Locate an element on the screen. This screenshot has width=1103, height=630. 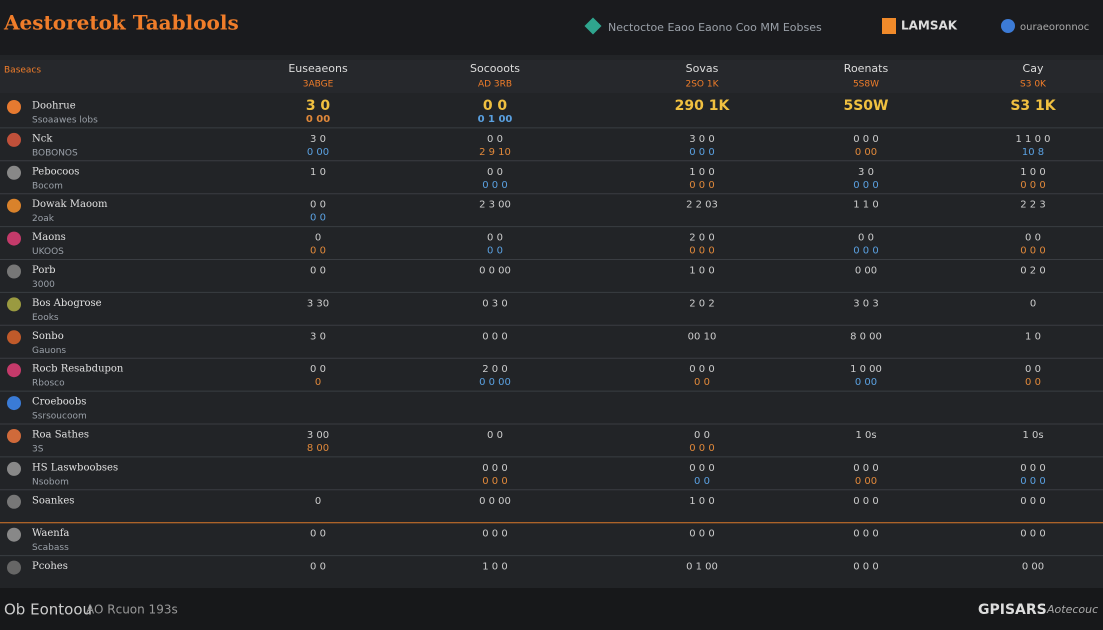
cell-value: 10 8 is located at coordinates (1033, 152).